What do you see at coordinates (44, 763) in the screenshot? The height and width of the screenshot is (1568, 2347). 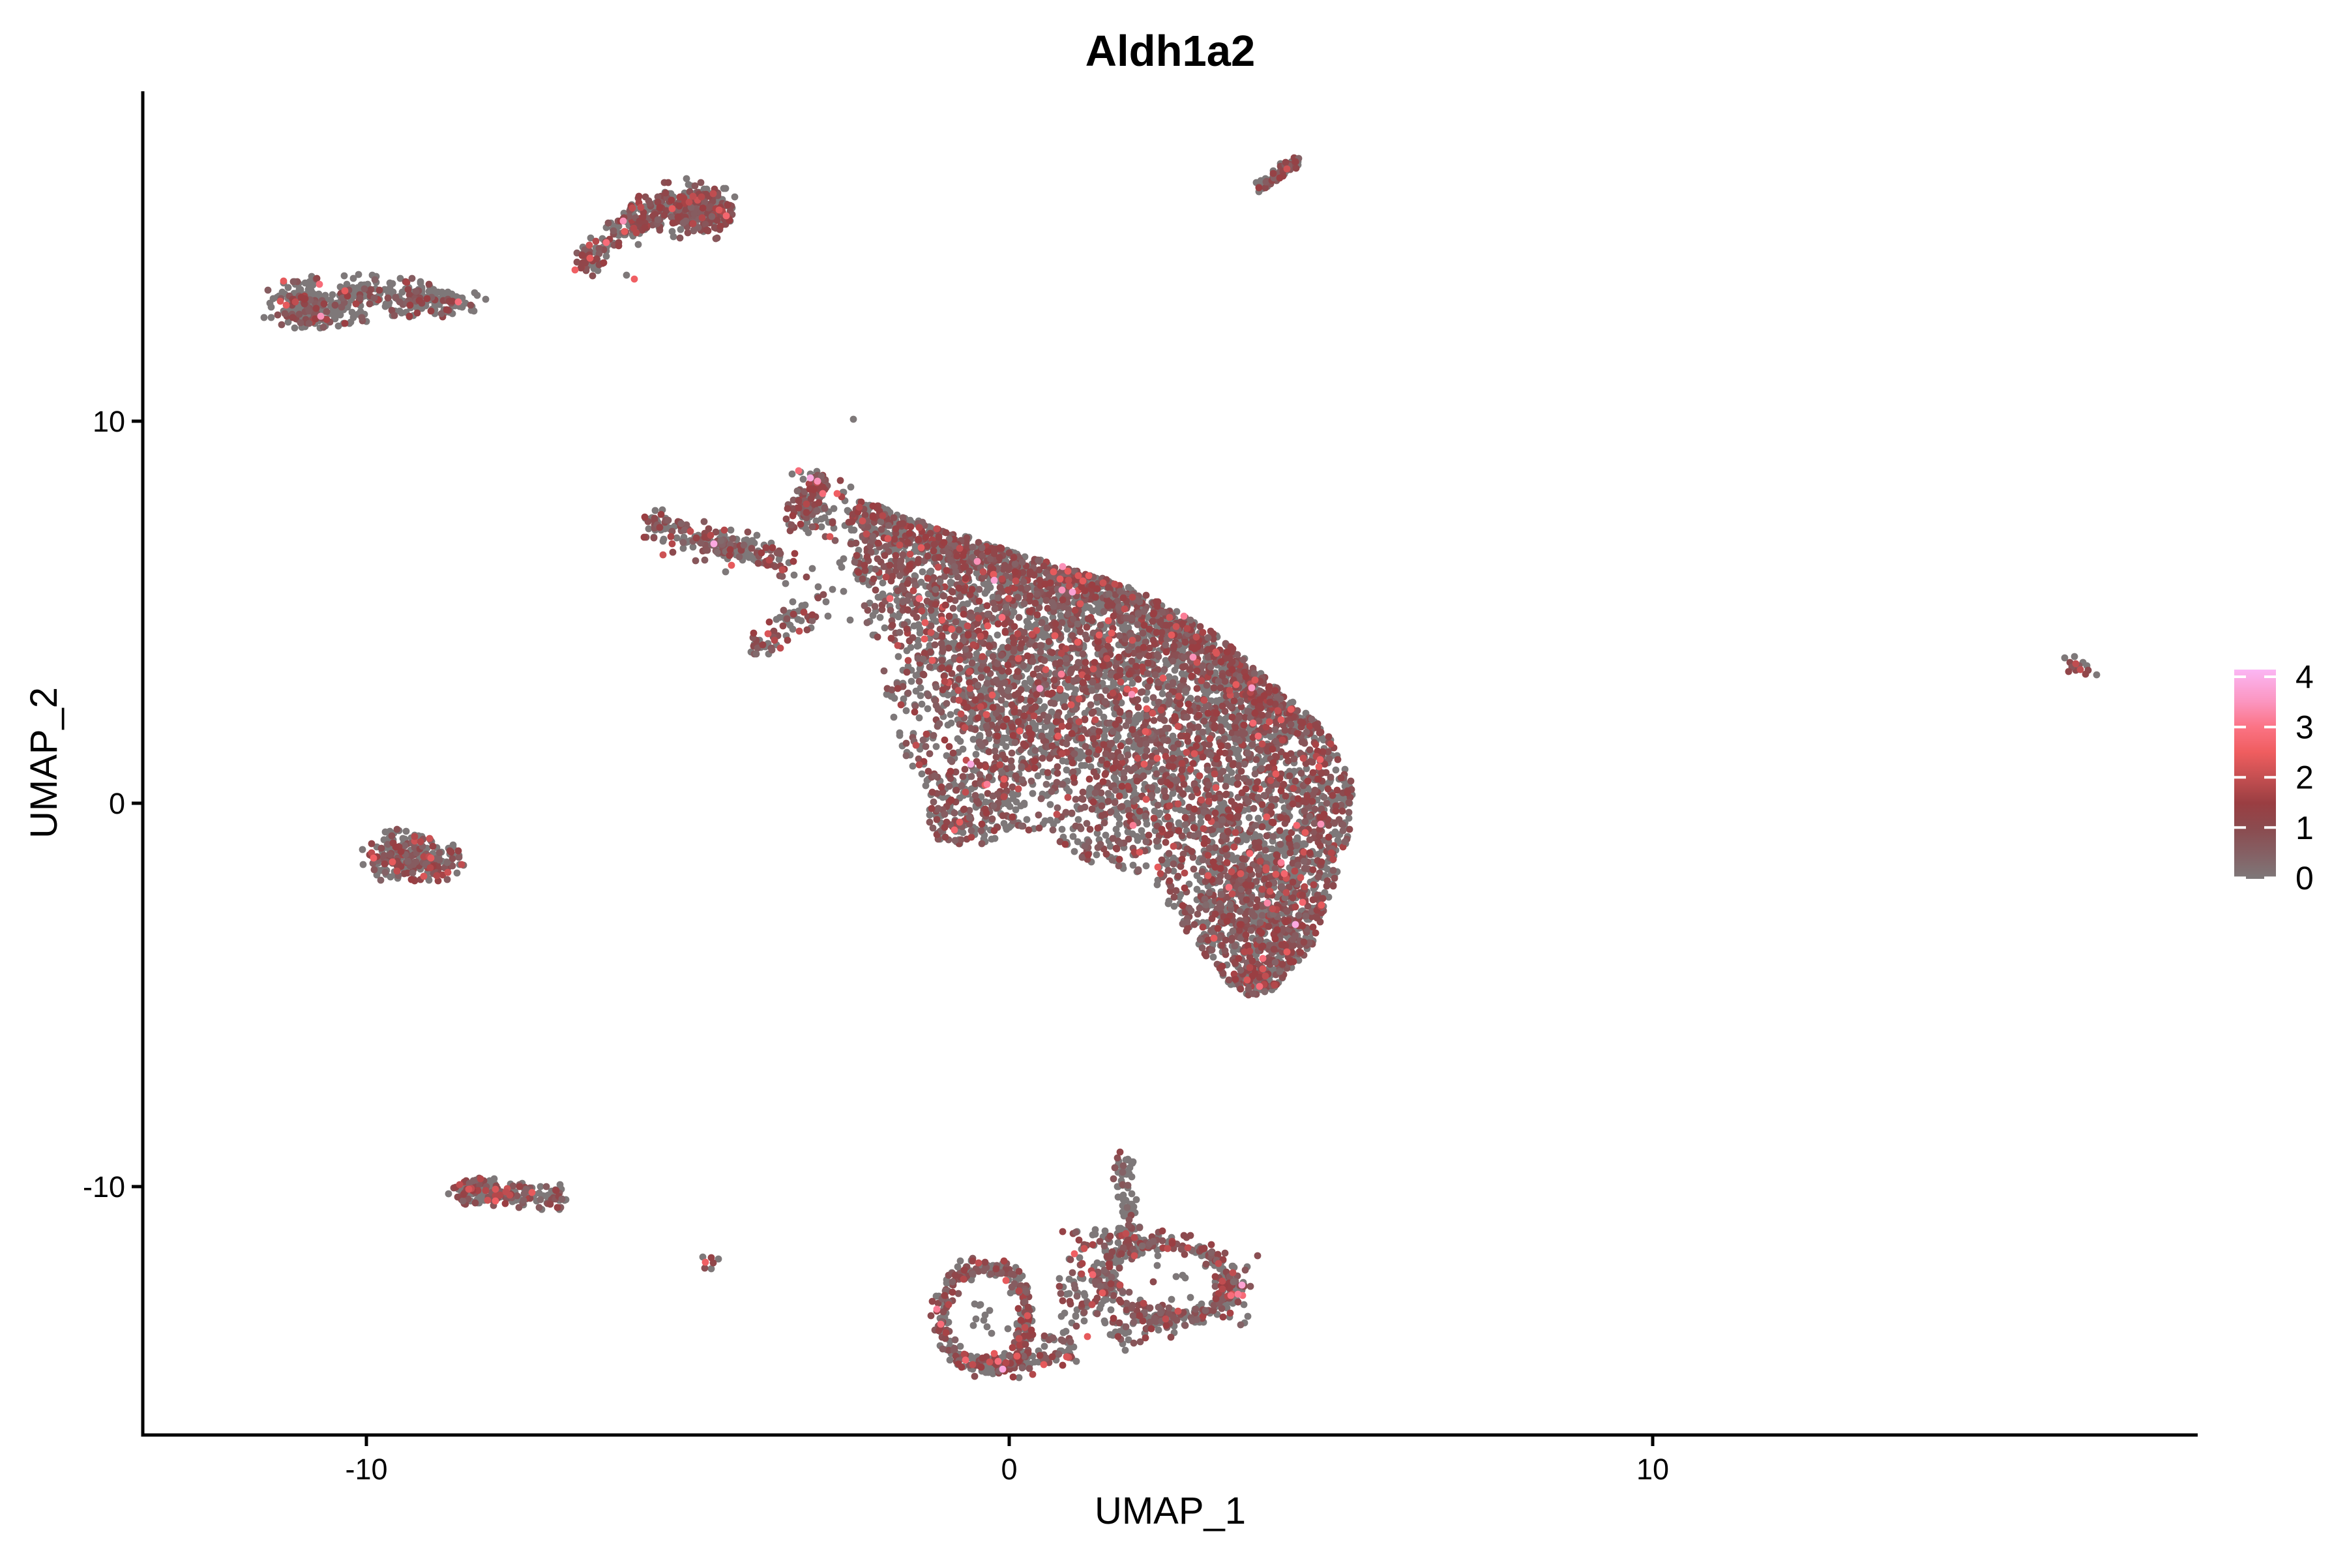 I see `svg-text: UMAP_2` at bounding box center [44, 763].